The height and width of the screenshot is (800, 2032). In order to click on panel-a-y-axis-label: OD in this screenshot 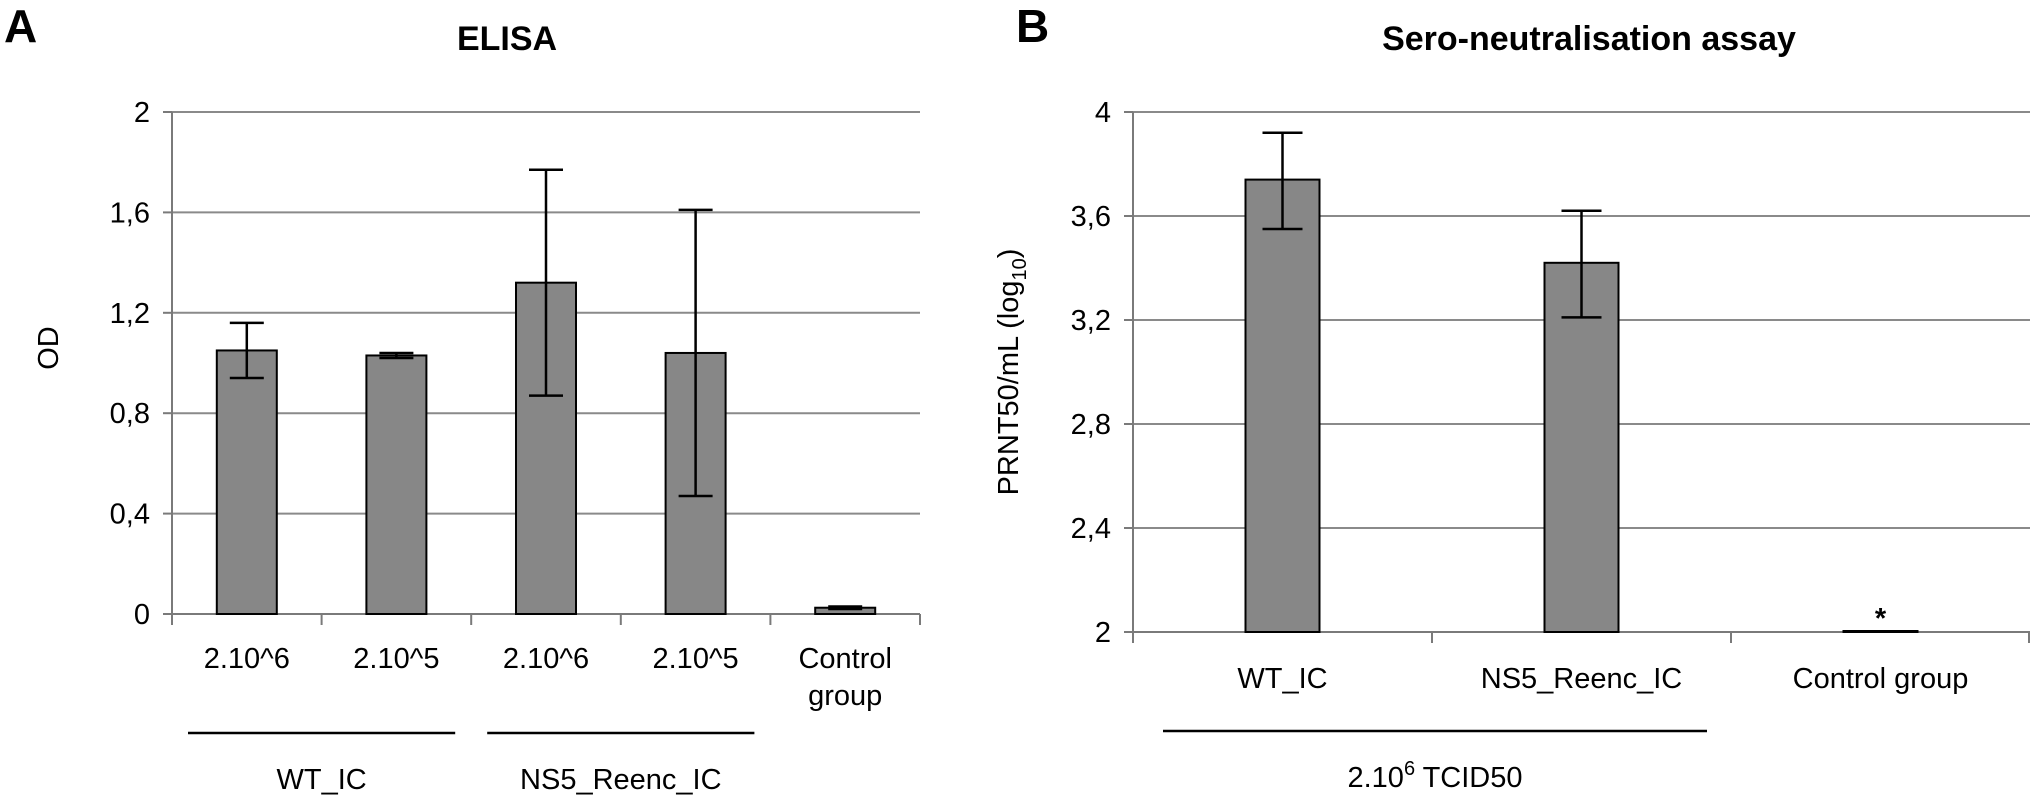, I will do `click(49, 348)`.